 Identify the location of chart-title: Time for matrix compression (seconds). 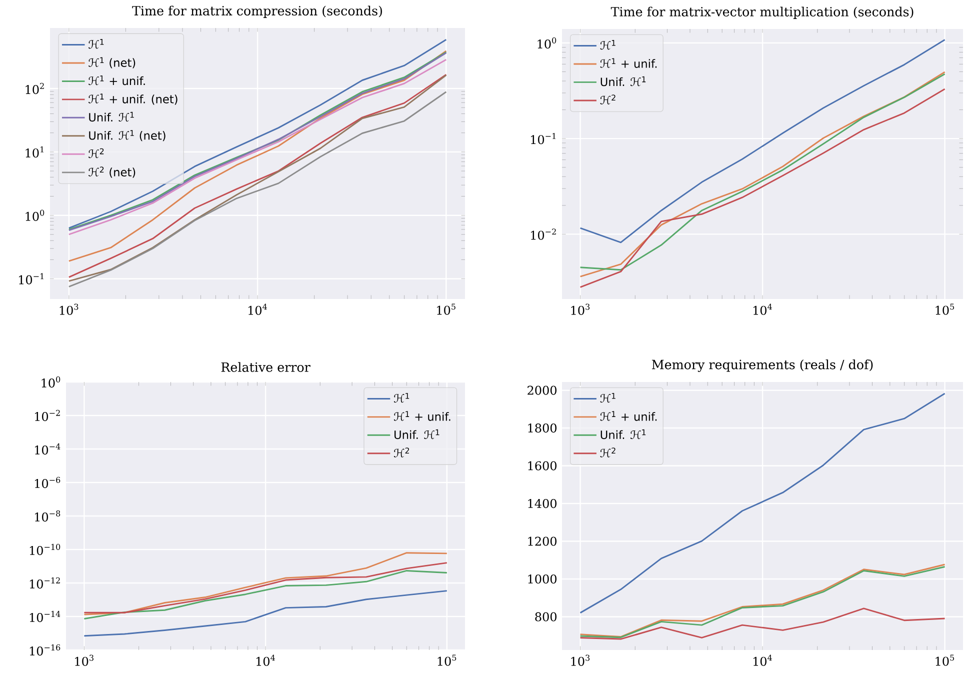
(257, 12).